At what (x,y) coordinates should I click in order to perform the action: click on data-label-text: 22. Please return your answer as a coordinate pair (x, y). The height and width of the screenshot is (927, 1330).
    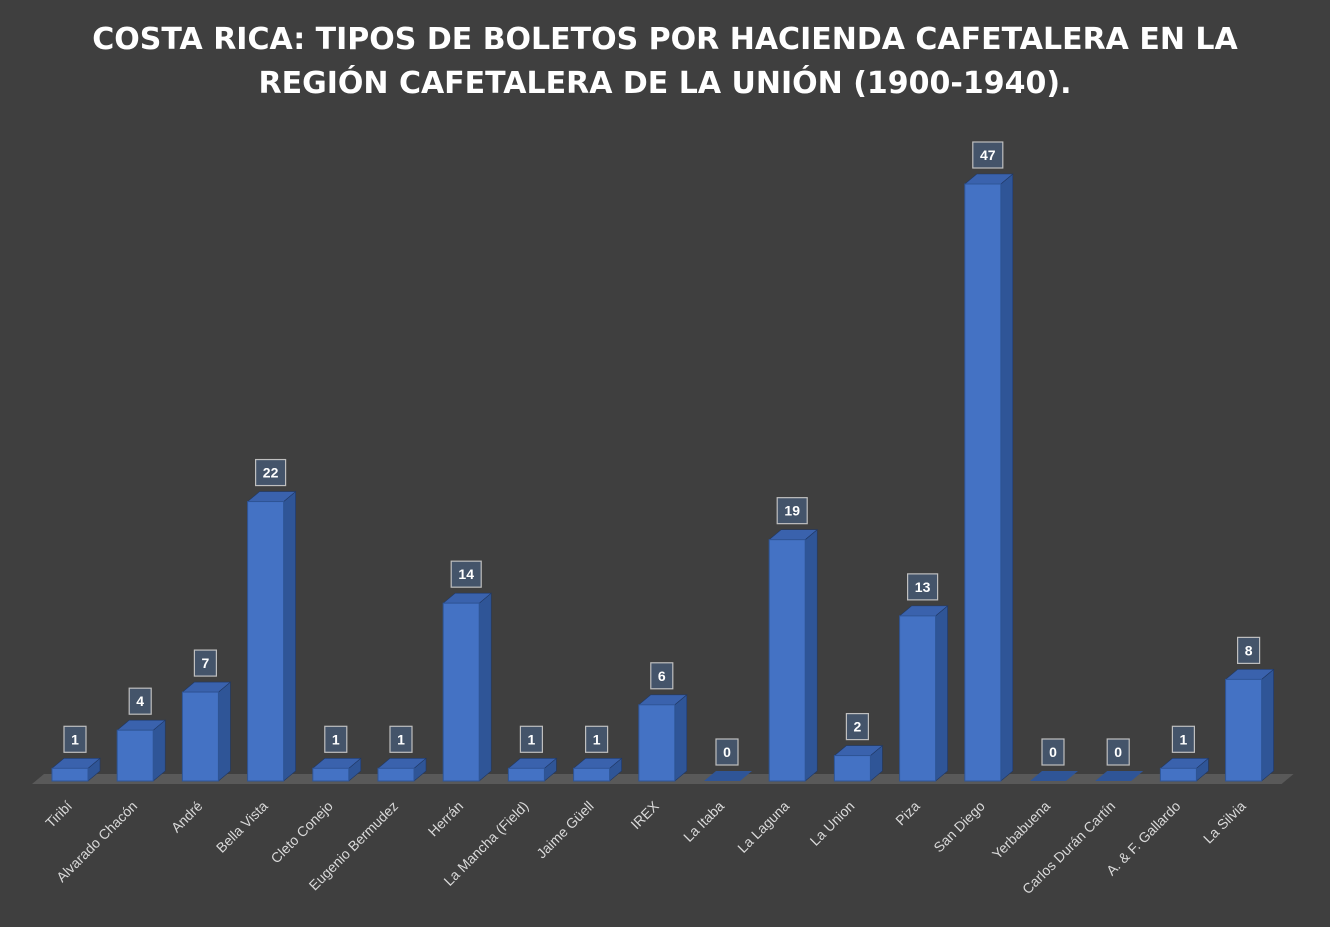
    Looking at the image, I should click on (271, 473).